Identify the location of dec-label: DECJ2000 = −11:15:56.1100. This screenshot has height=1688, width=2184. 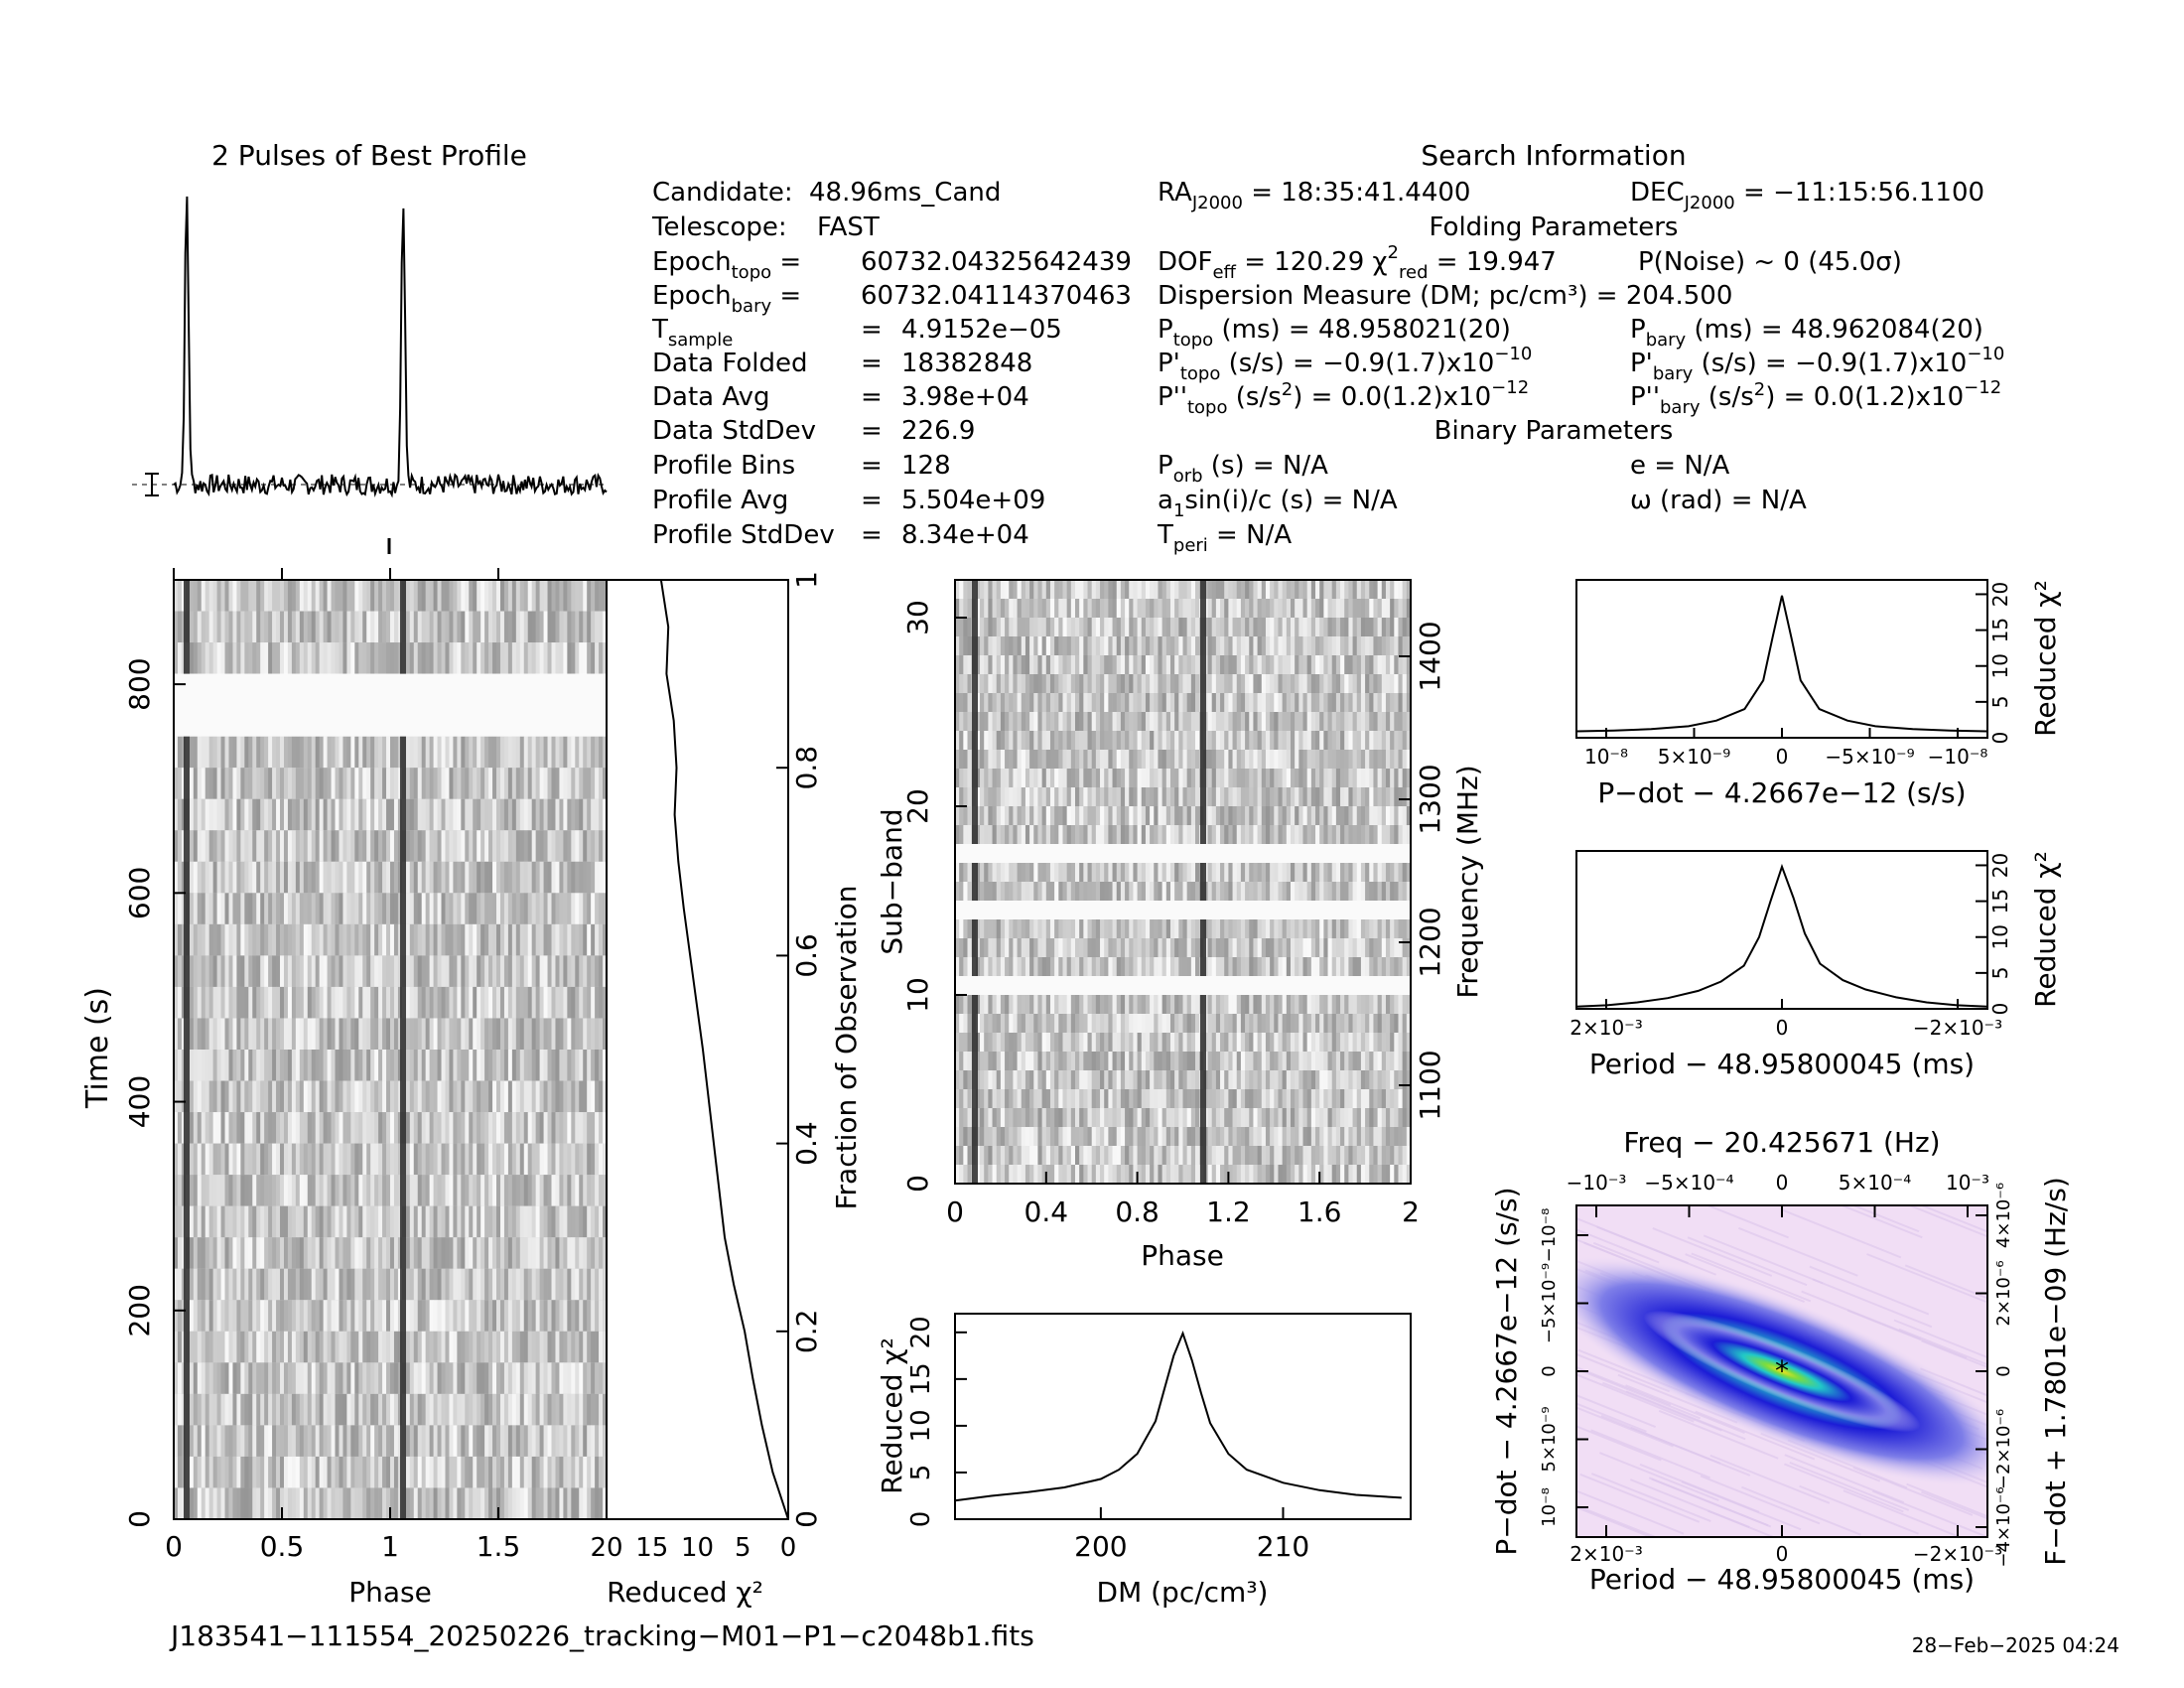
(1807, 195).